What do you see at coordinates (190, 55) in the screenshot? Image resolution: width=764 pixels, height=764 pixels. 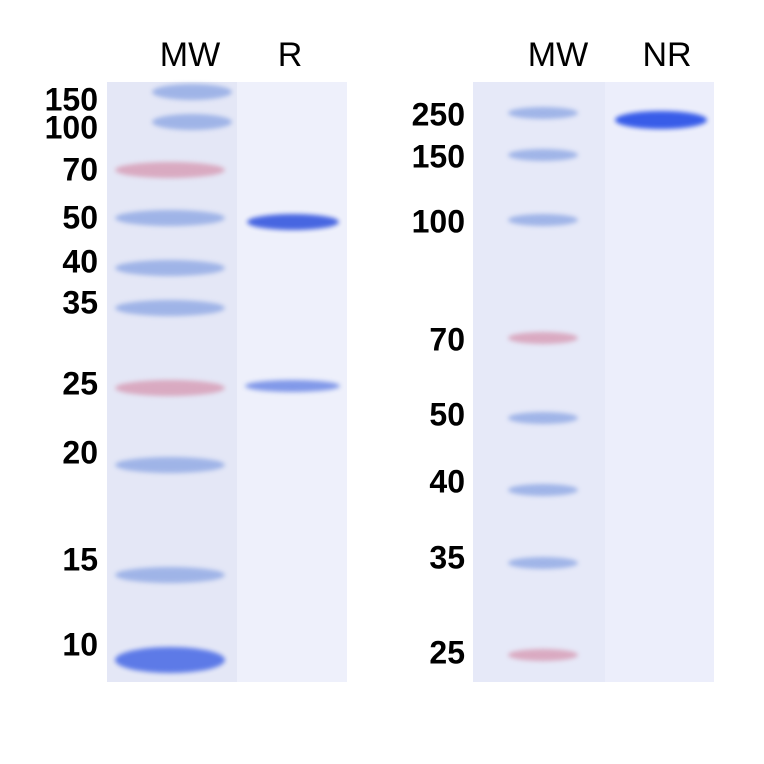 I see `lane-label-mw-left: MW` at bounding box center [190, 55].